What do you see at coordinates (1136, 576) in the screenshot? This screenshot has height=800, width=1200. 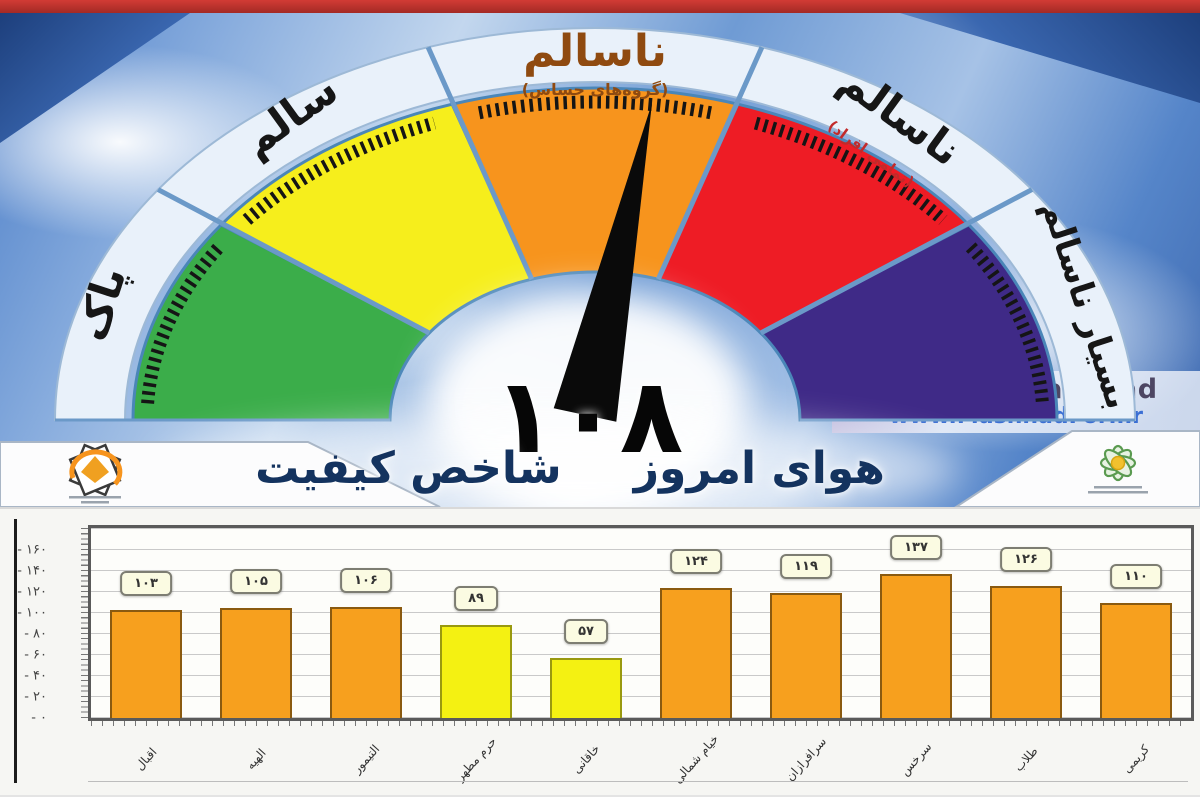 I see `bar-value-label: ۱۱۰` at bounding box center [1136, 576].